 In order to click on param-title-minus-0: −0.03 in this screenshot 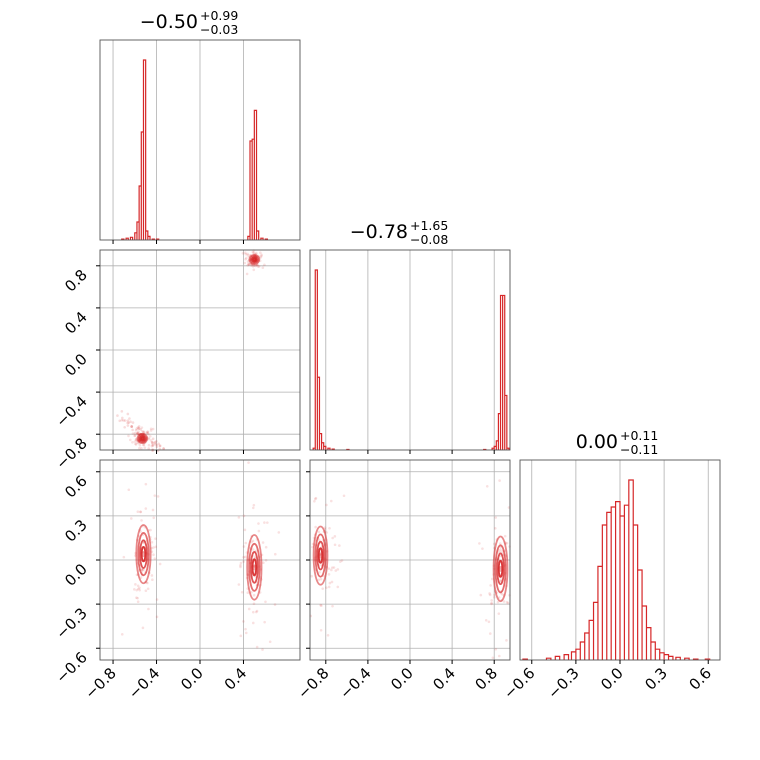, I will do `click(219, 29)`.